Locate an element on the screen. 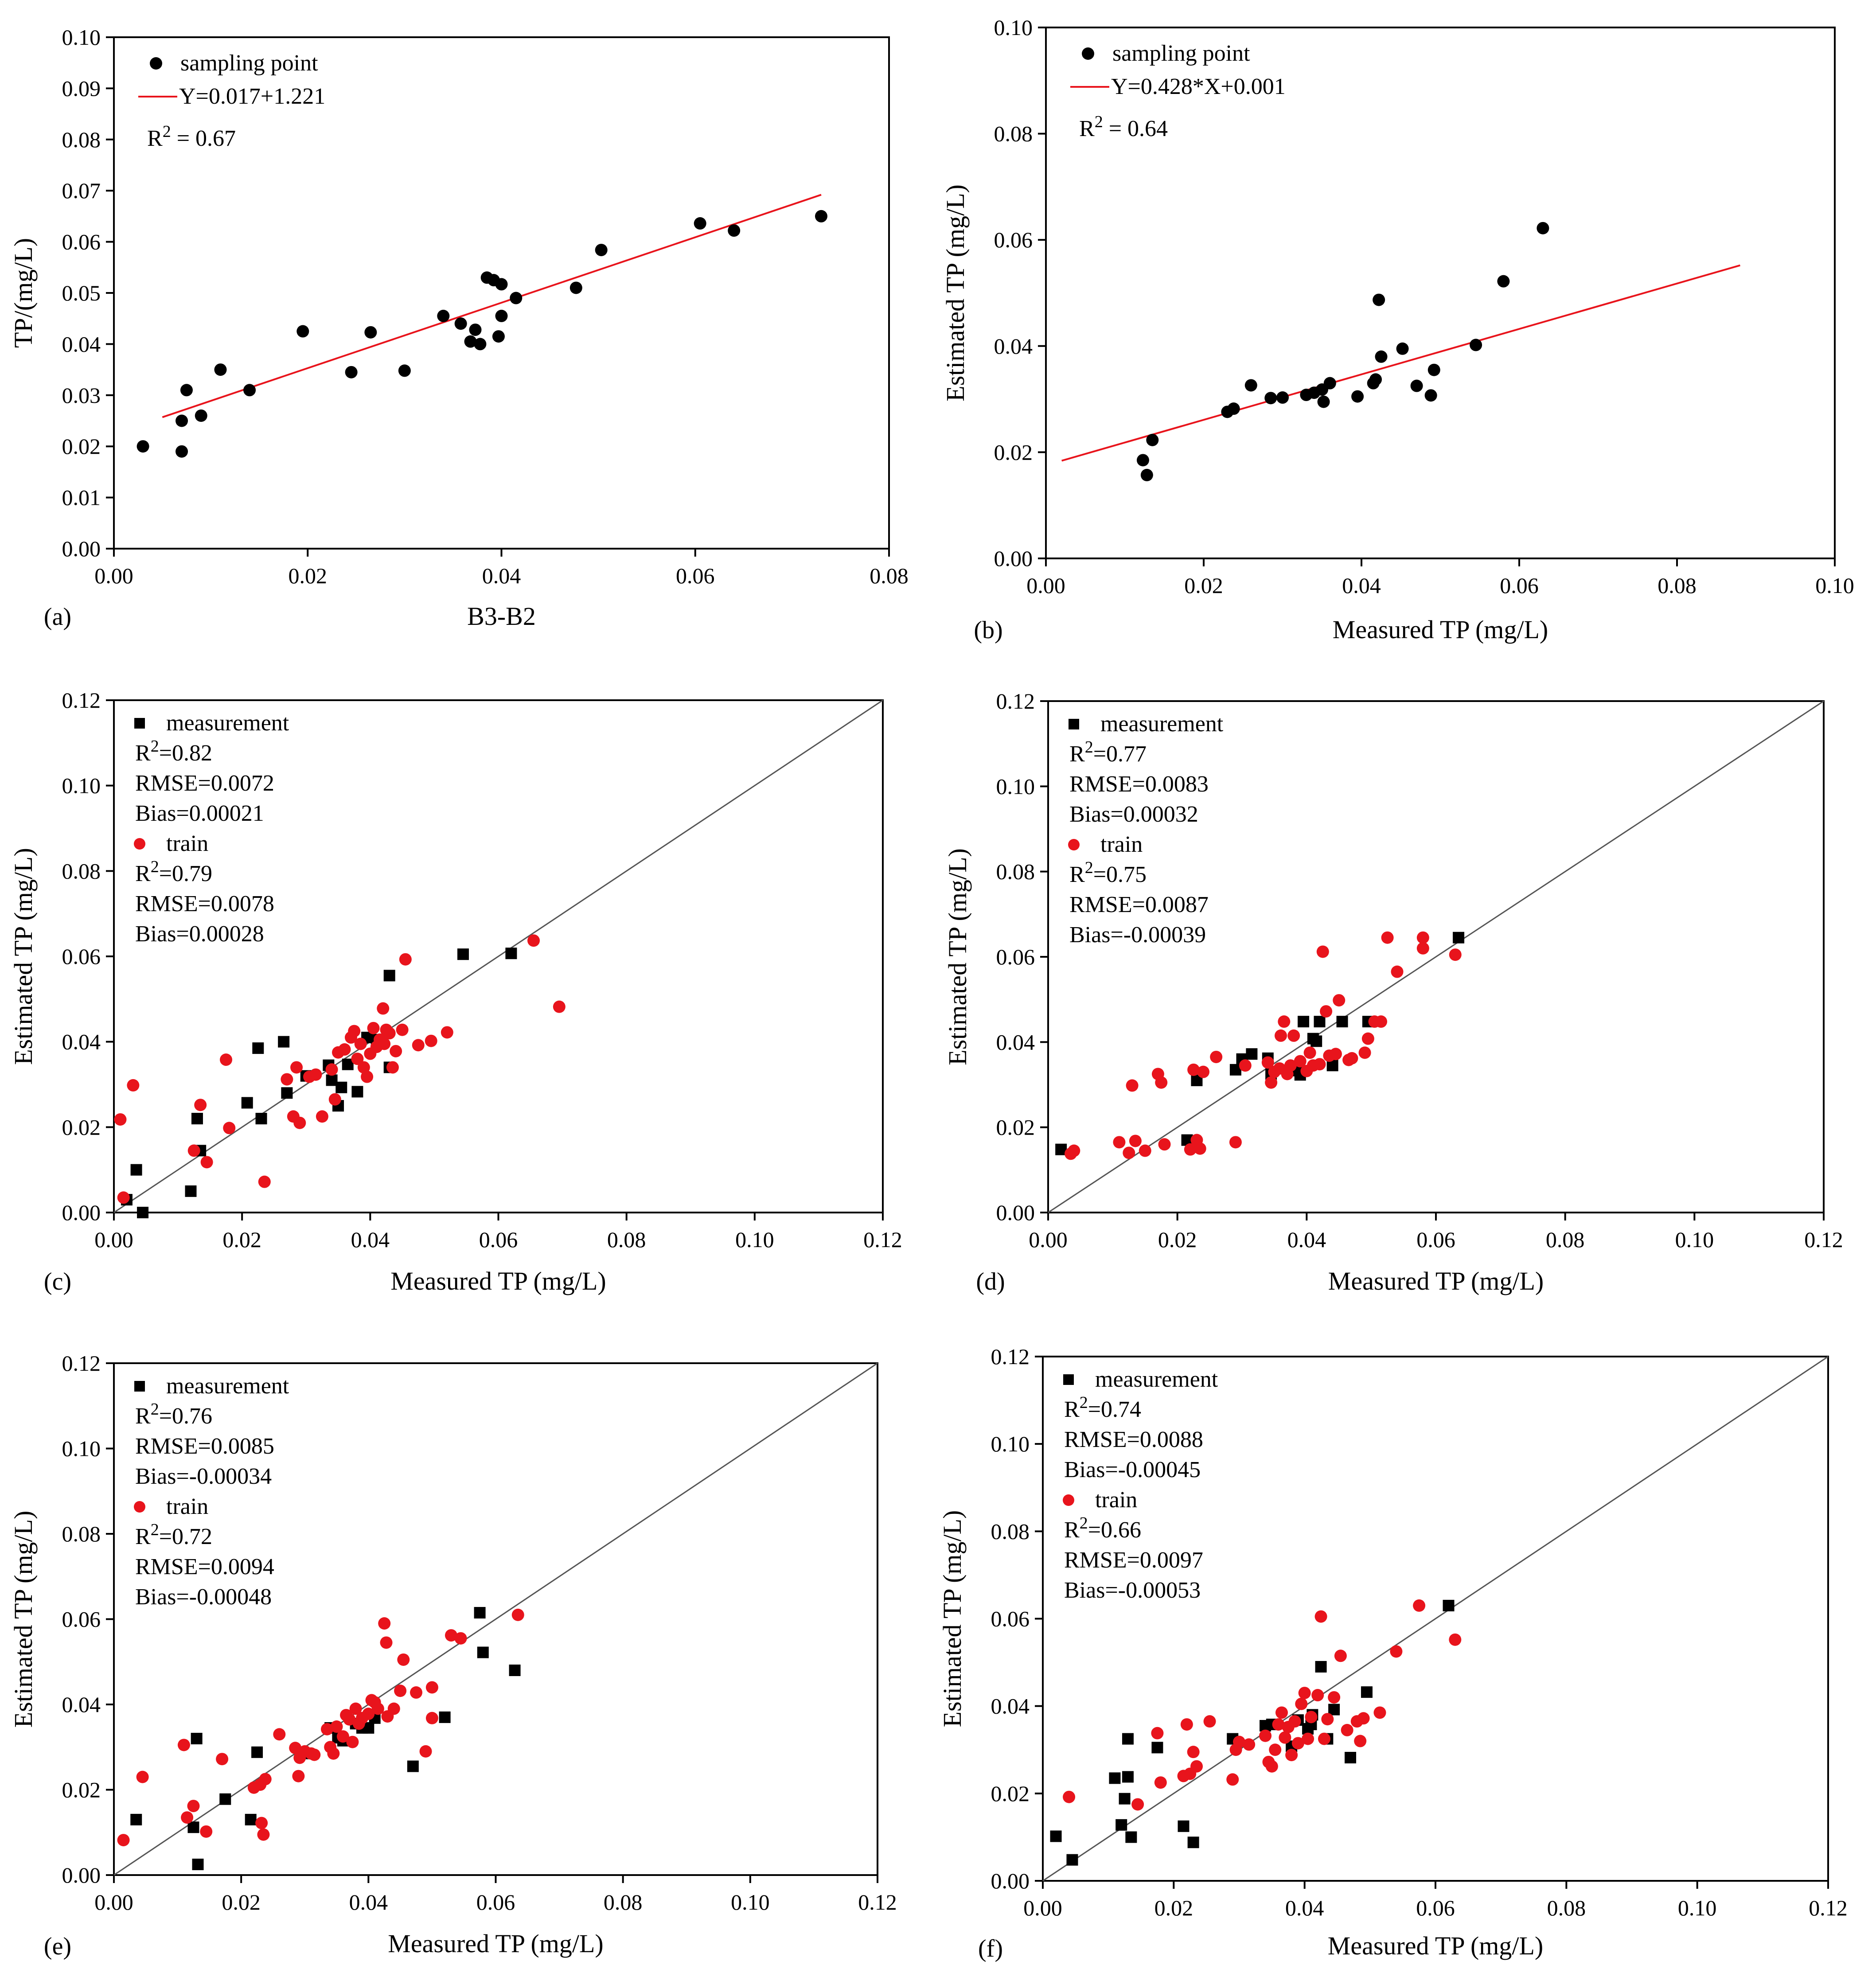  y-tick-label: 0.01 is located at coordinates (82, 497).